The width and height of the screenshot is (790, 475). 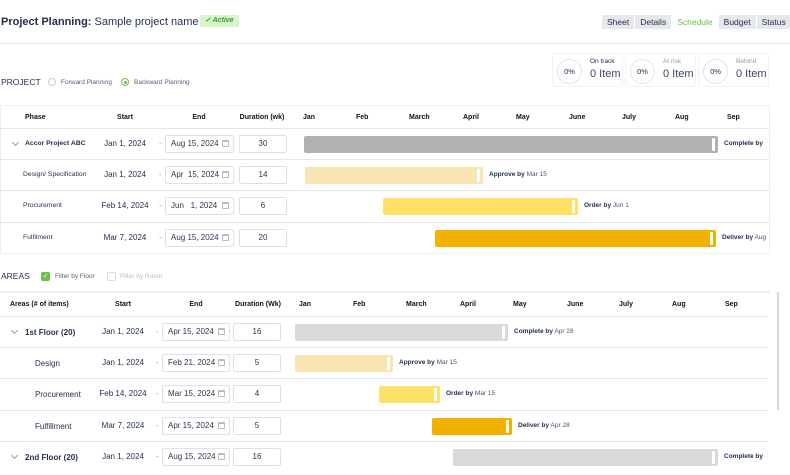 I want to click on end-date-value: Mar 15, 2024, so click(x=192, y=394).